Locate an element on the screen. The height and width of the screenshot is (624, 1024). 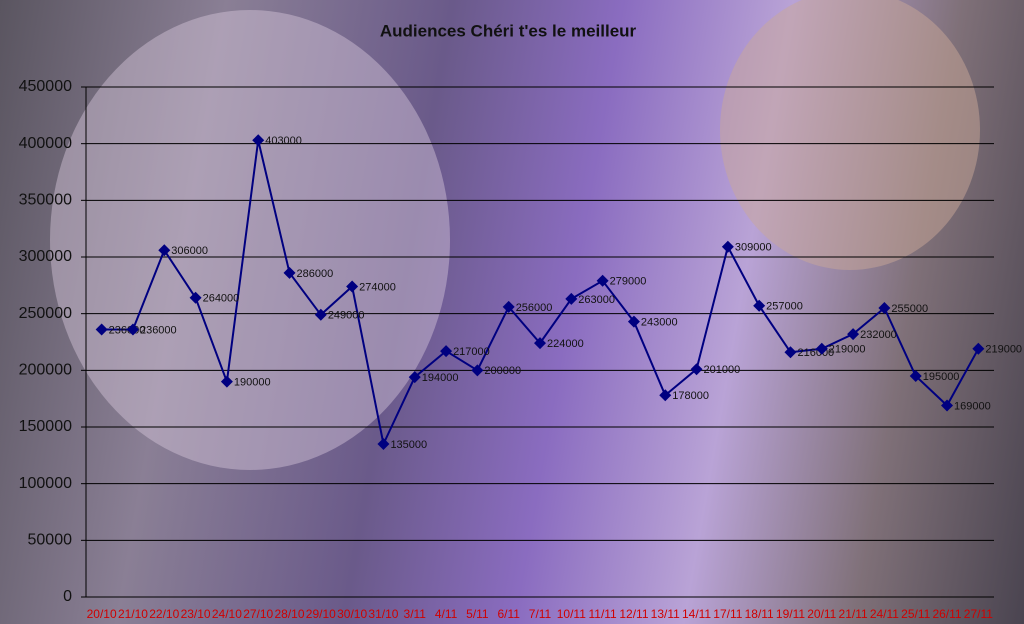
x-tick-label: 30/10 is located at coordinates (352, 614).